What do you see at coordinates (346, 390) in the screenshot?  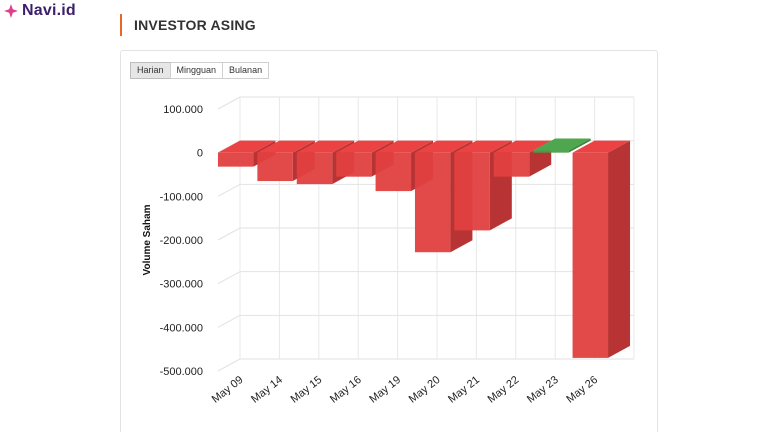 I see `x-tick-label: May 16` at bounding box center [346, 390].